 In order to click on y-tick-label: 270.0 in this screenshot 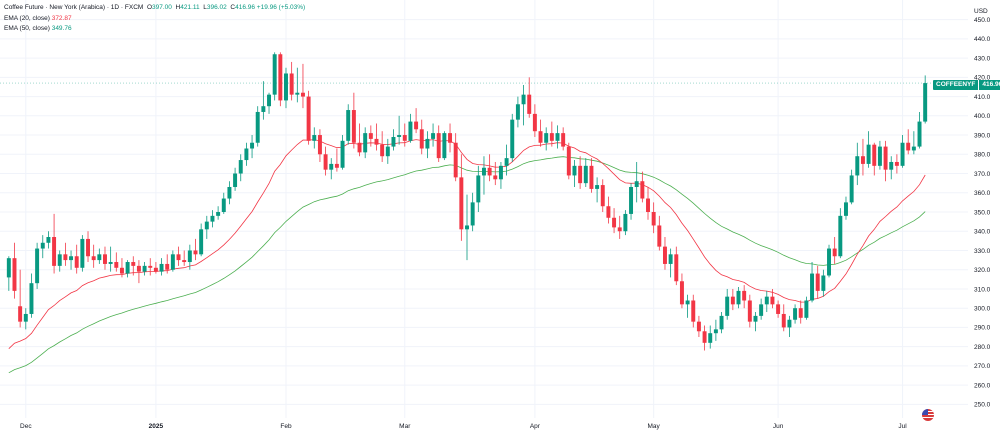, I will do `click(982, 366)`.